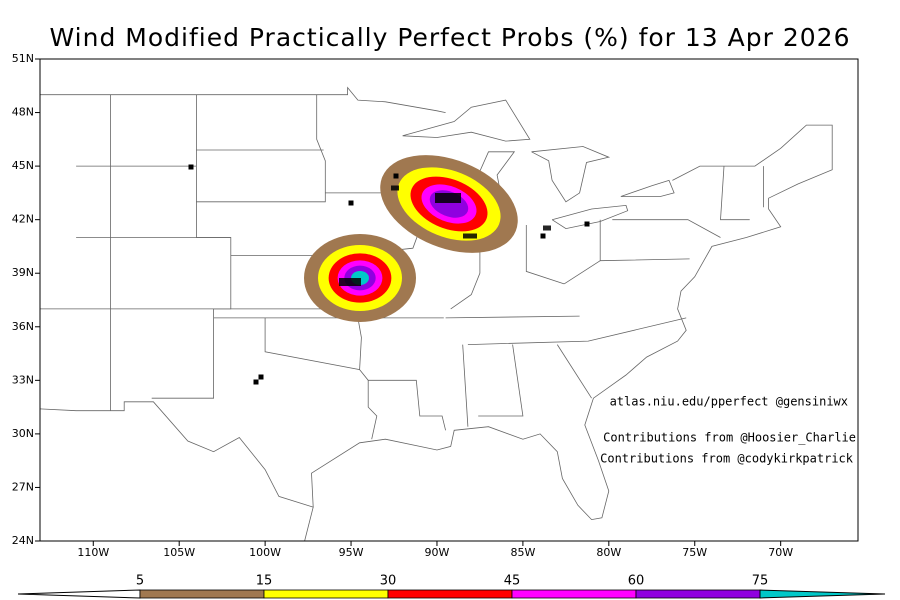 The image size is (900, 600). I want to click on lat-tick-label: 27N, so click(23, 486).